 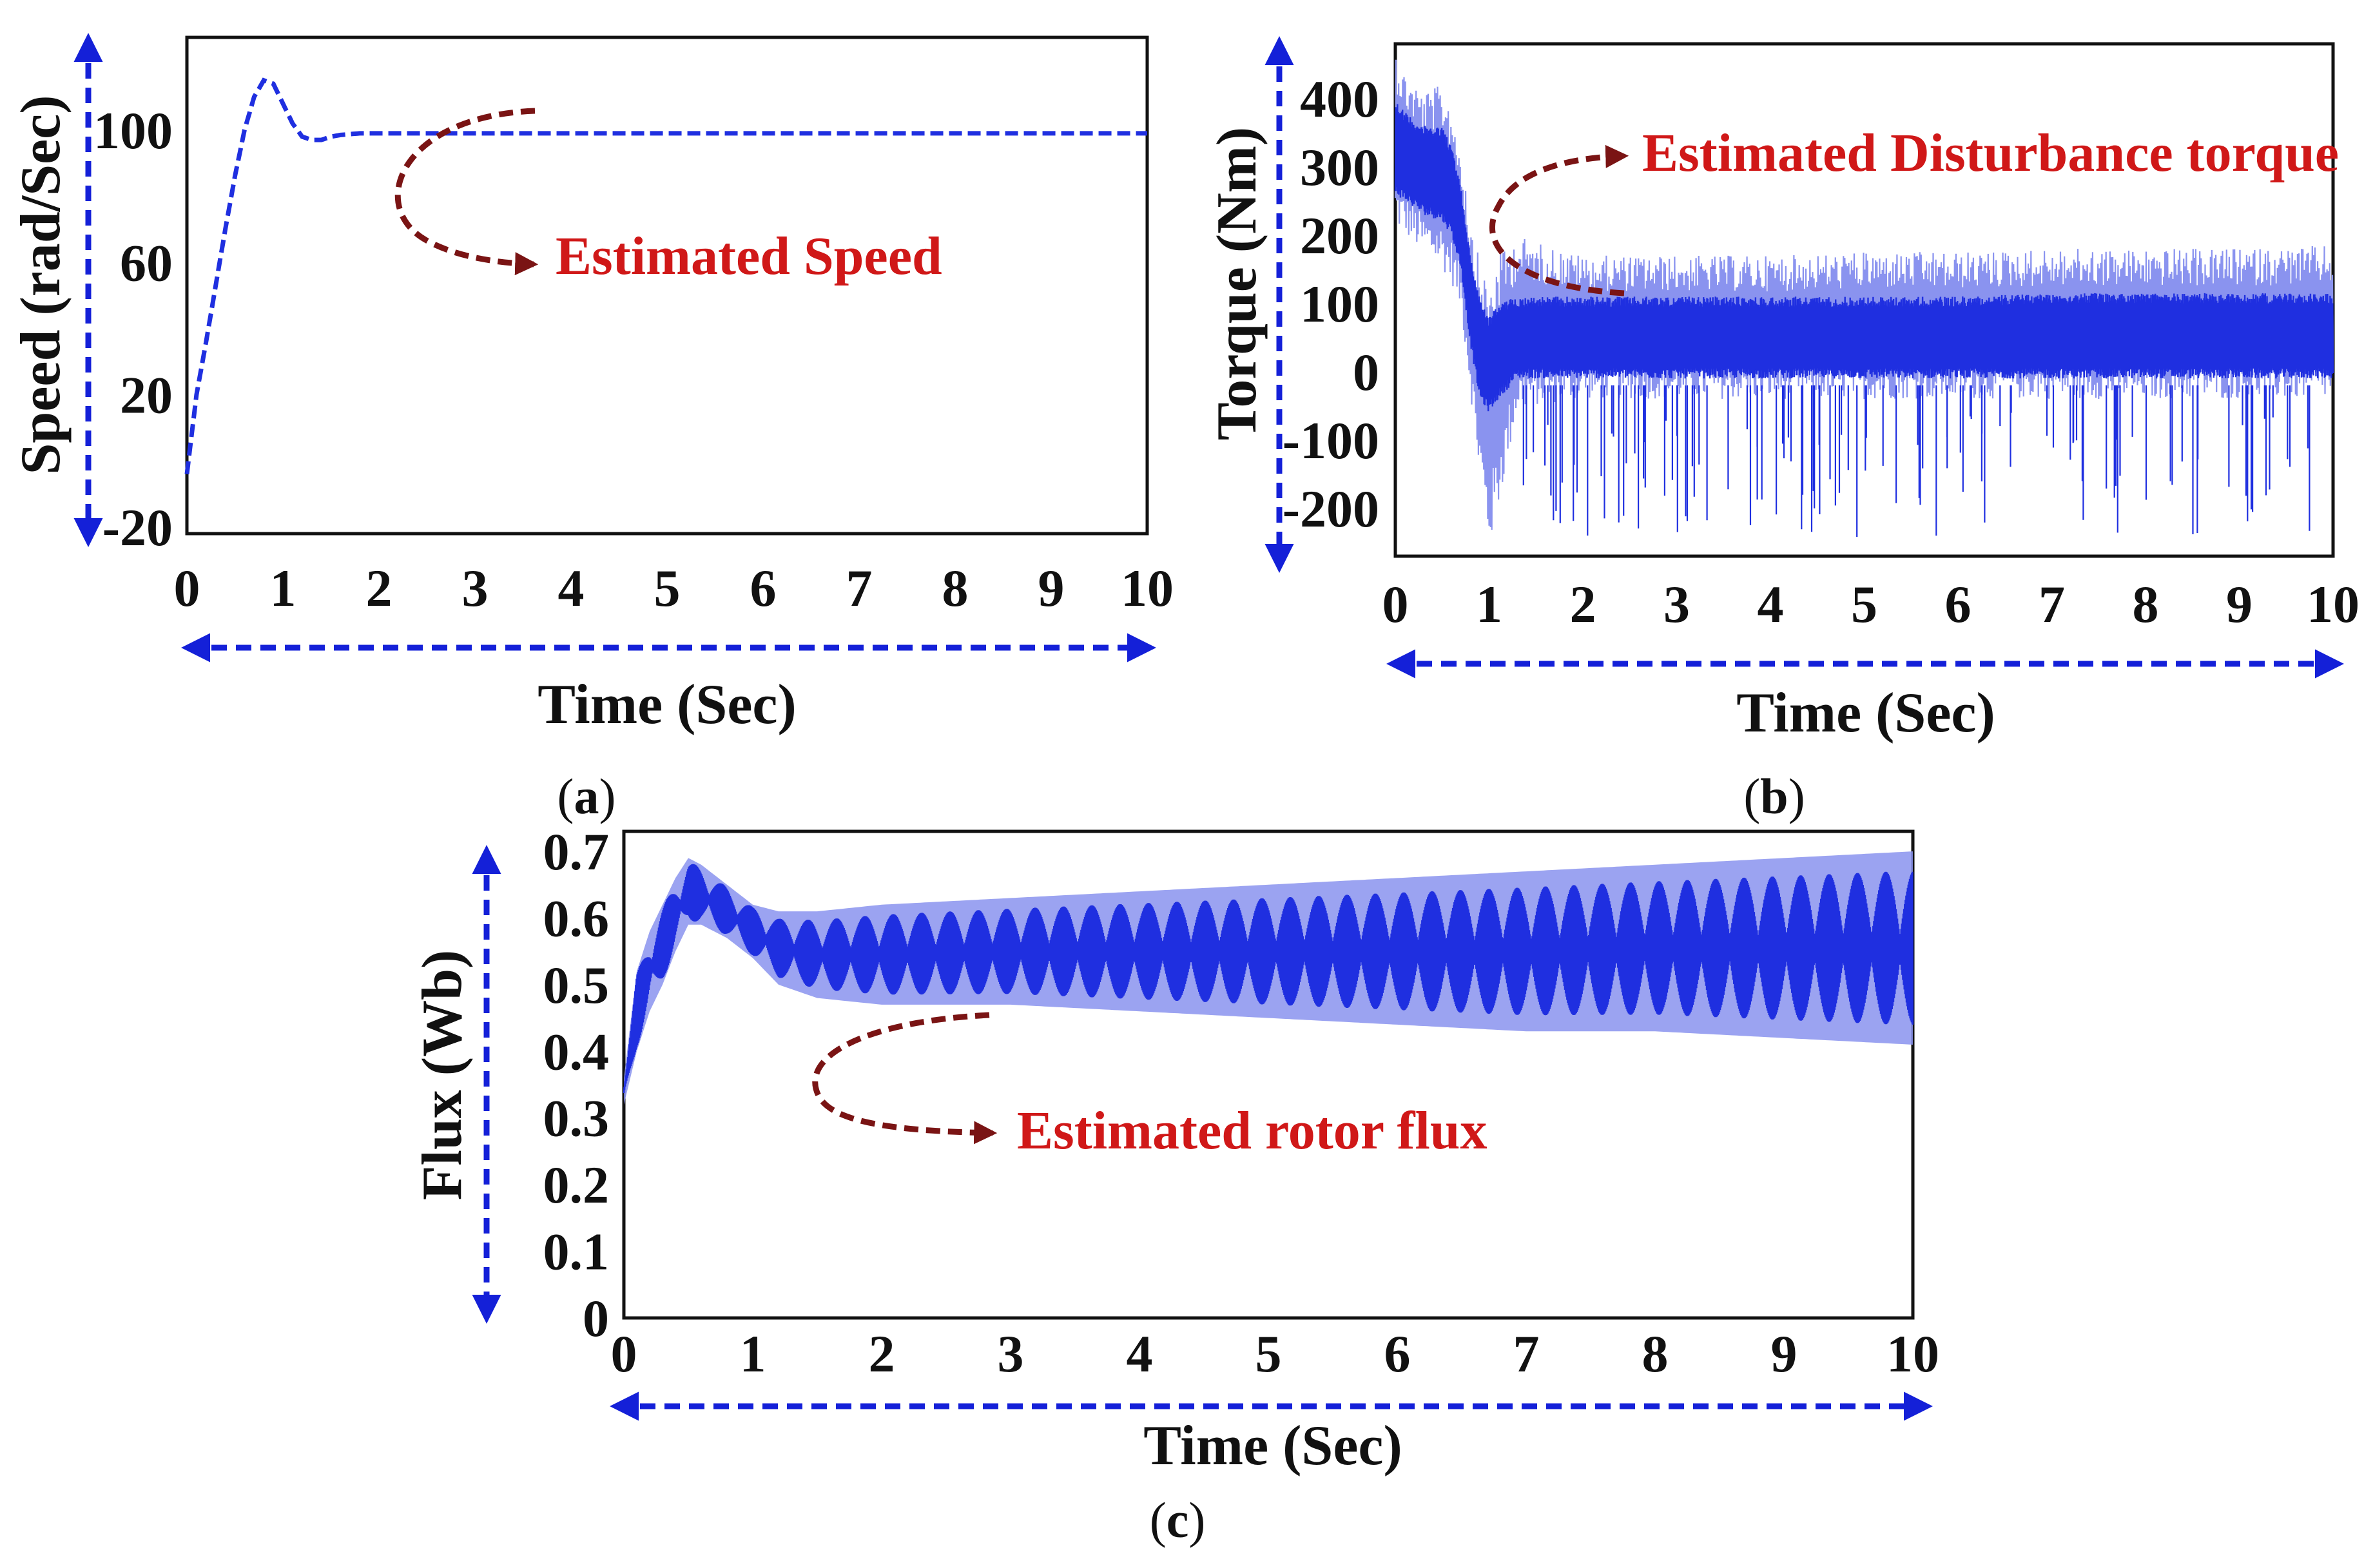 I want to click on flux-series-core, so click(x=1268, y=979).